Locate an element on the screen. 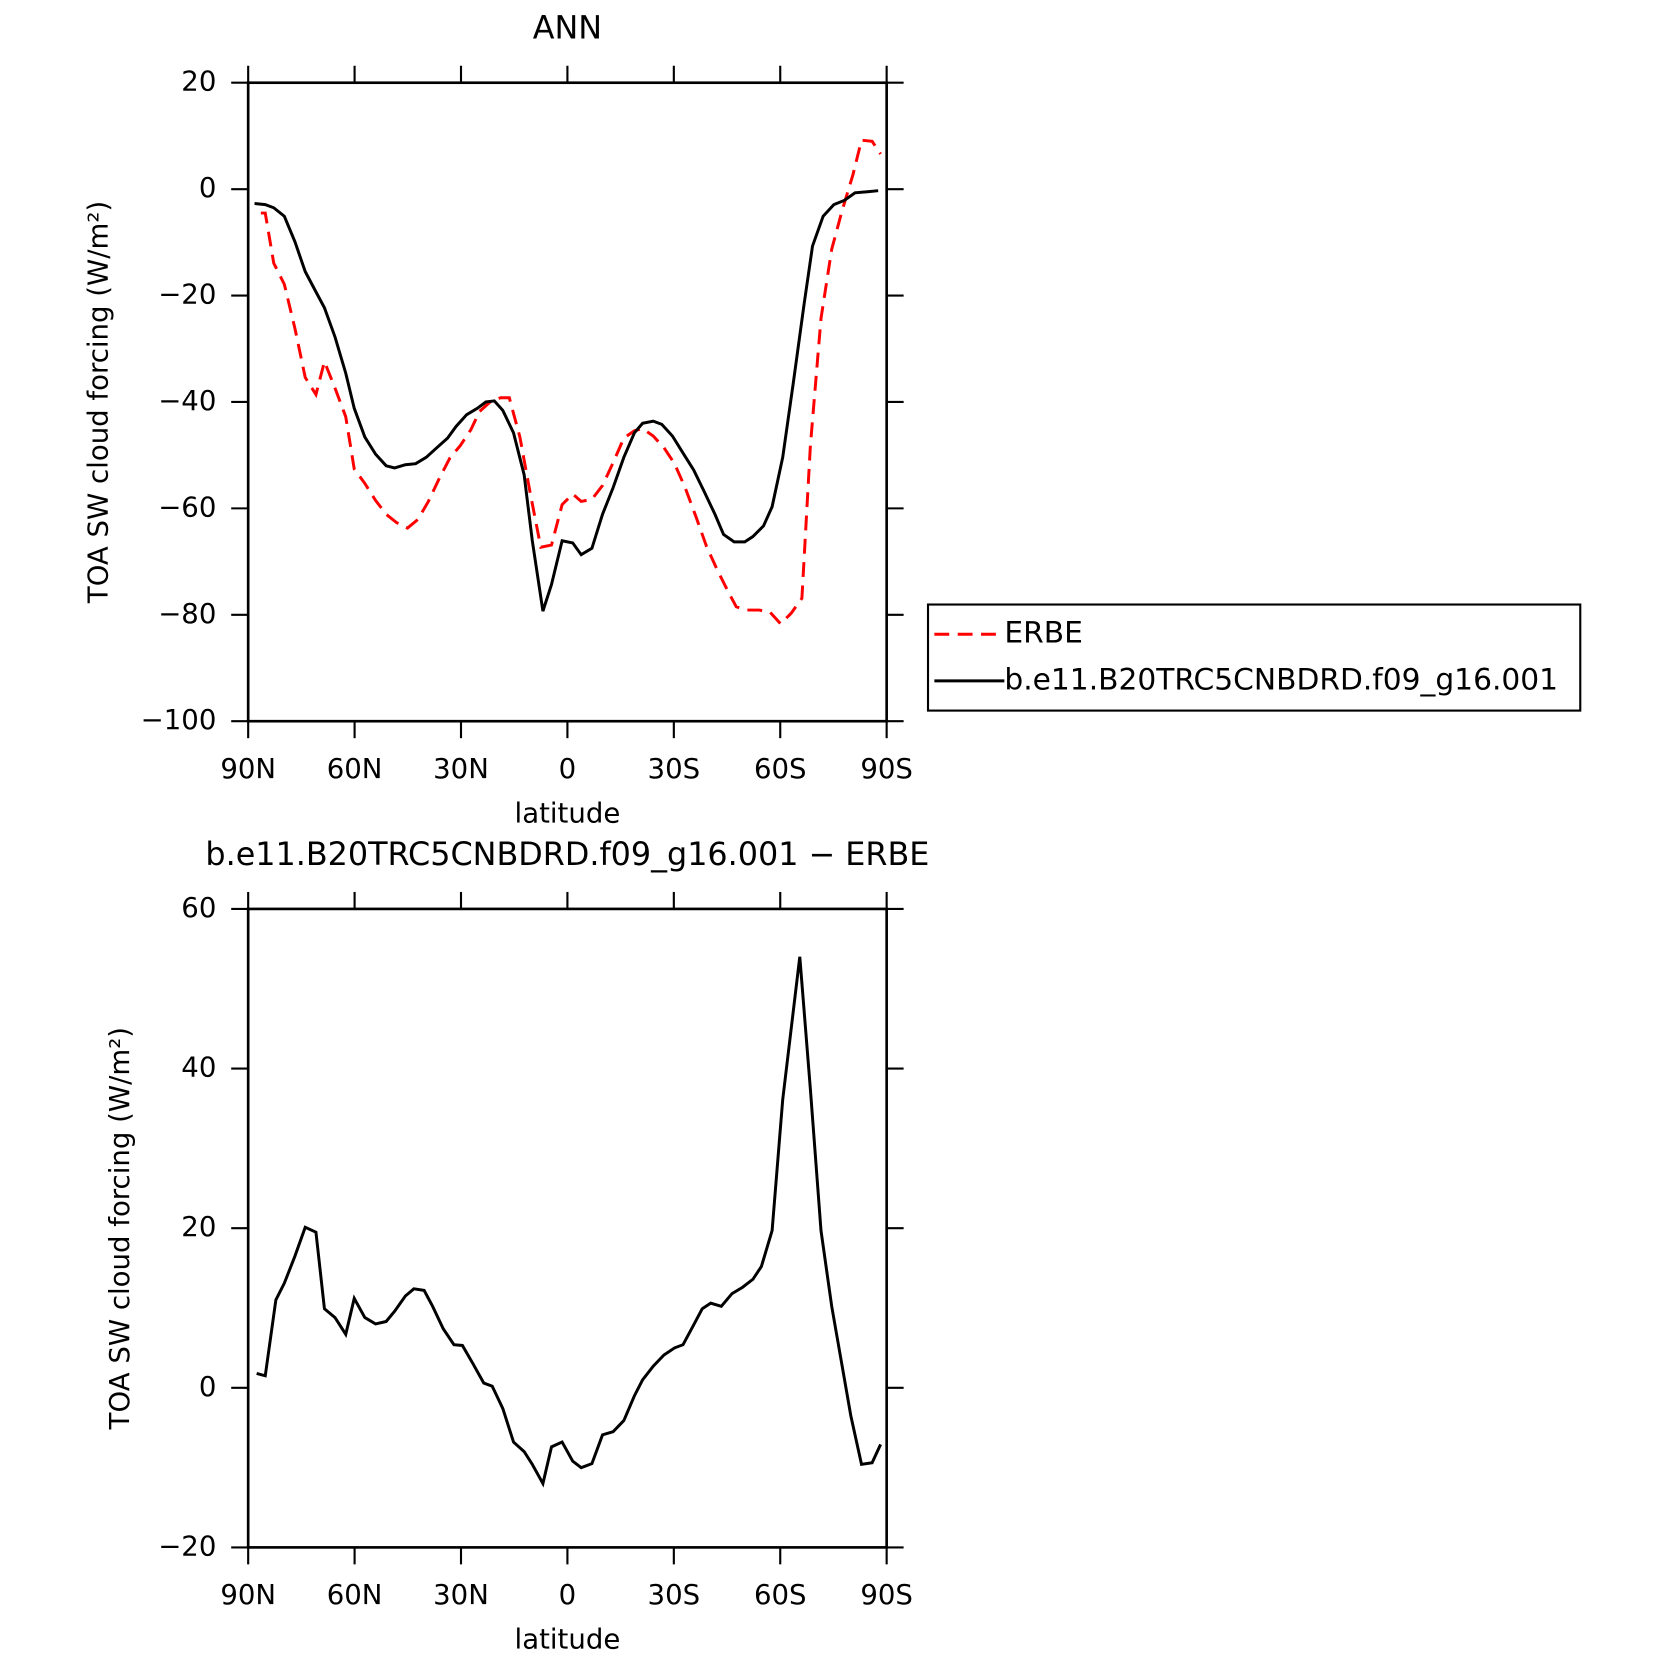 Image resolution: width=1663 pixels, height=1663 pixels. chart-title: b.e11.B20TRC5CNBDRD.f09_g16.001 − ERBE is located at coordinates (567, 854).